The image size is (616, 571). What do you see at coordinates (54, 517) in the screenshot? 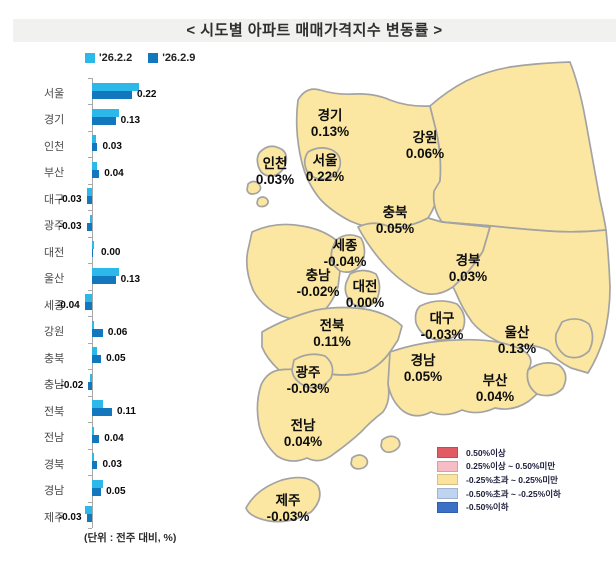
I see `bar-category-label: 제주` at bounding box center [54, 517].